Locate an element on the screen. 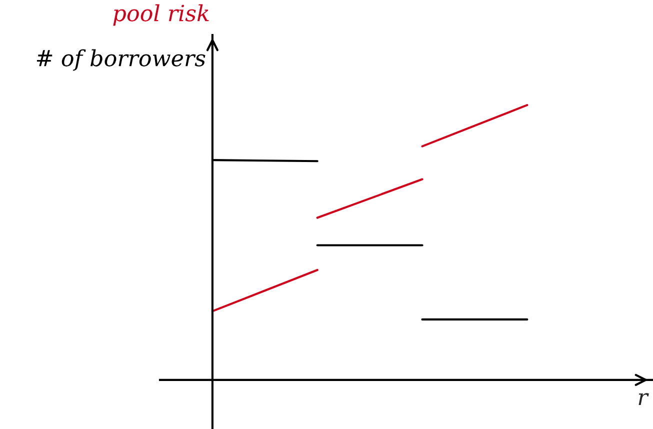 This screenshot has height=429, width=653. legend-label: # of borrowers is located at coordinates (121, 60).